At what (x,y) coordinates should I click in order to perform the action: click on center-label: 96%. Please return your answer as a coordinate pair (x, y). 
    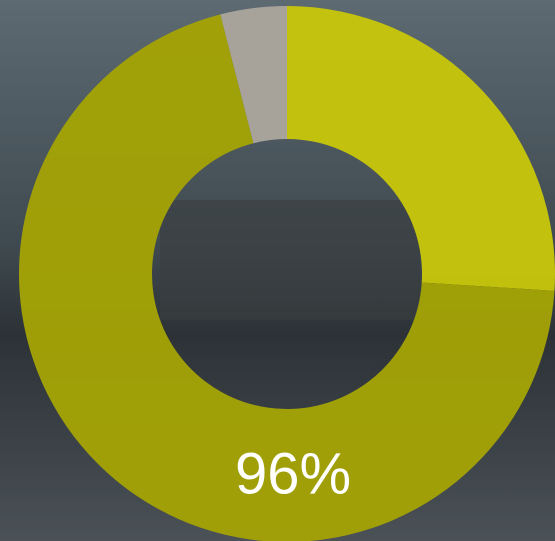
    Looking at the image, I should click on (293, 473).